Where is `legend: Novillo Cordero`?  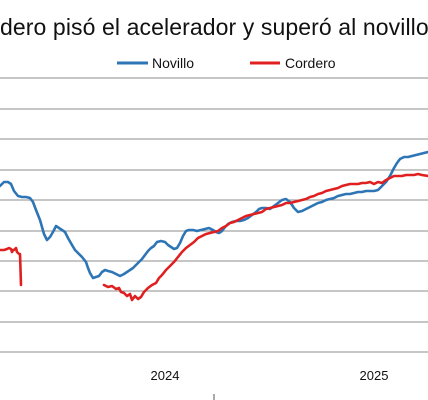 legend: Novillo Cordero is located at coordinates (226, 63).